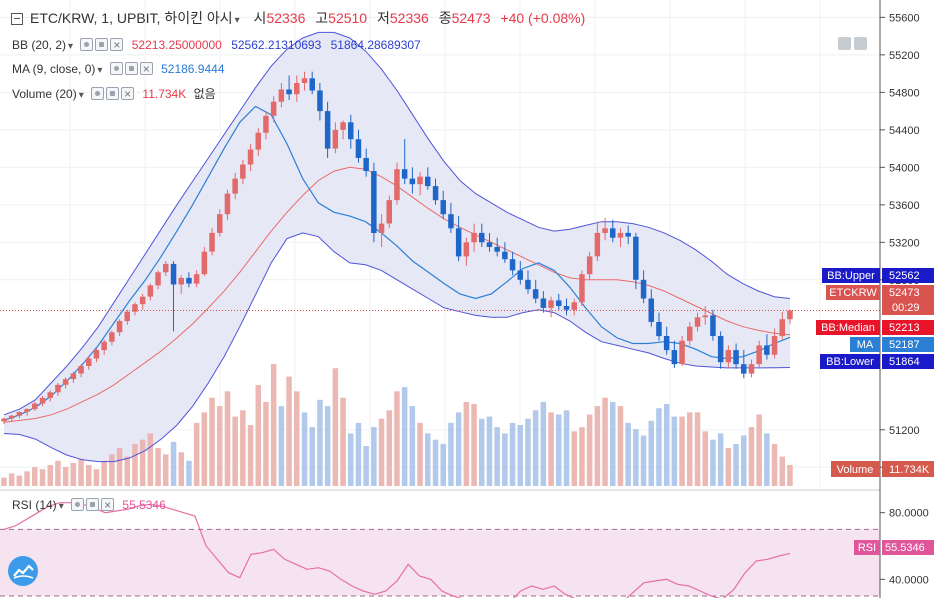 The width and height of the screenshot is (934, 598). What do you see at coordinates (131, 18) in the screenshot?
I see `symbol-title: ETC/KRW, 1, UPBIT, 하이킨 아시` at bounding box center [131, 18].